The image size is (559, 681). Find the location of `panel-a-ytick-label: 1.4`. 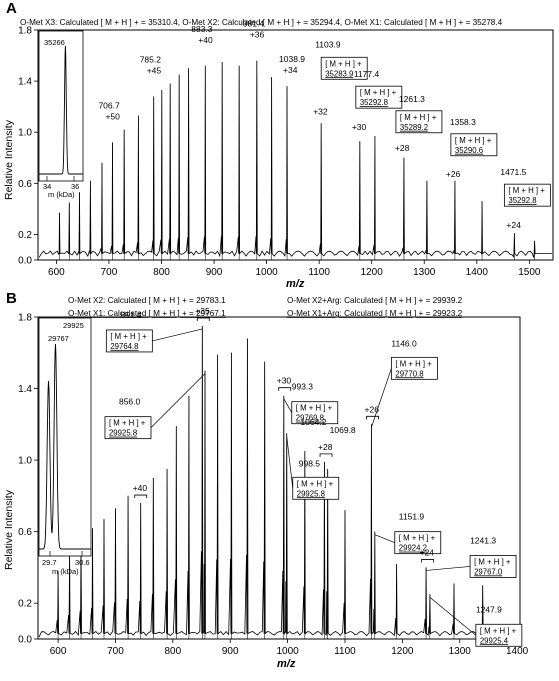

panel-a-ytick-label: 1.4 is located at coordinates (25, 82).